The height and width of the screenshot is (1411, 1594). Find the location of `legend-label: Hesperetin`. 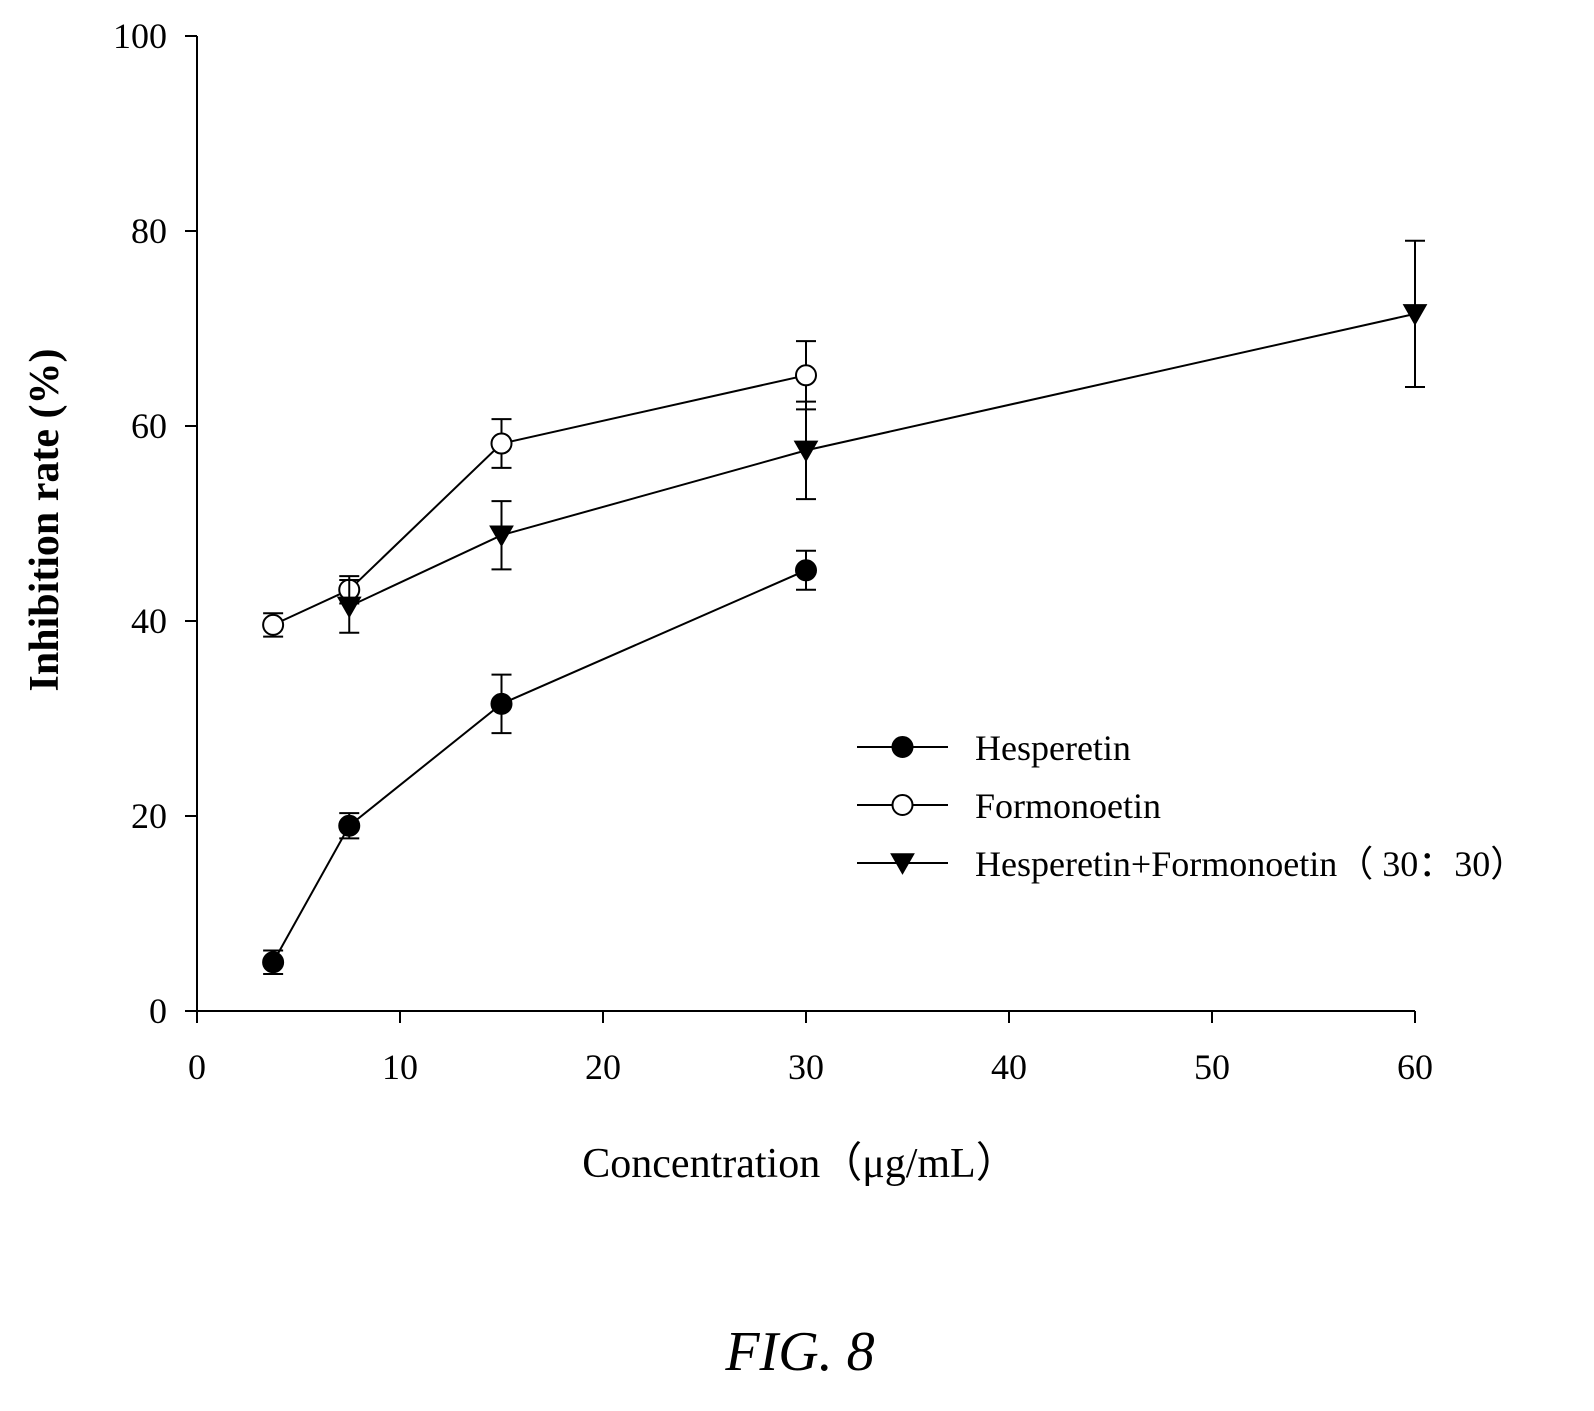

legend-label: Hesperetin is located at coordinates (1053, 748).